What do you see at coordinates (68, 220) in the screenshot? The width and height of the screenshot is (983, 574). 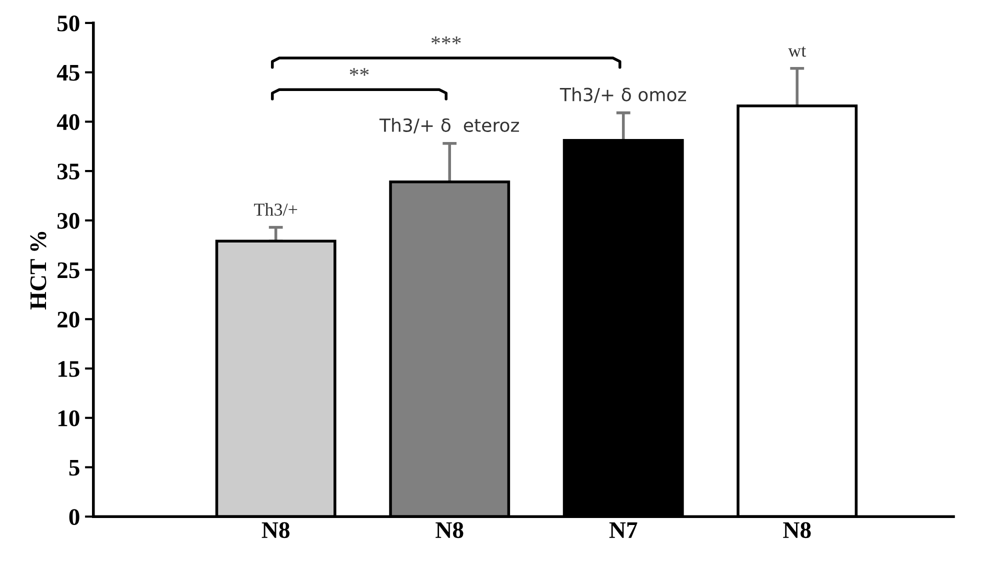 I see `y-tick-label: 30` at bounding box center [68, 220].